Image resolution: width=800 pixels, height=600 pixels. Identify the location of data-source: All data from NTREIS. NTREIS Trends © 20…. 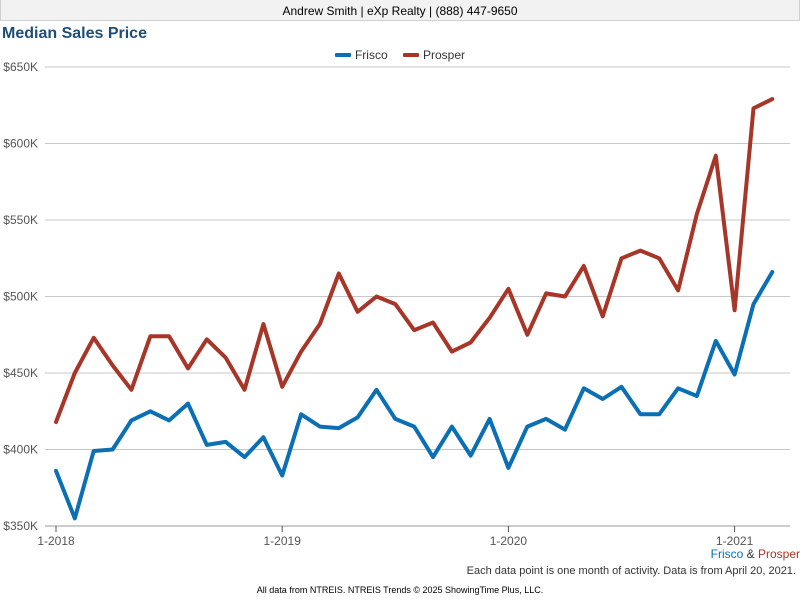
(400, 590).